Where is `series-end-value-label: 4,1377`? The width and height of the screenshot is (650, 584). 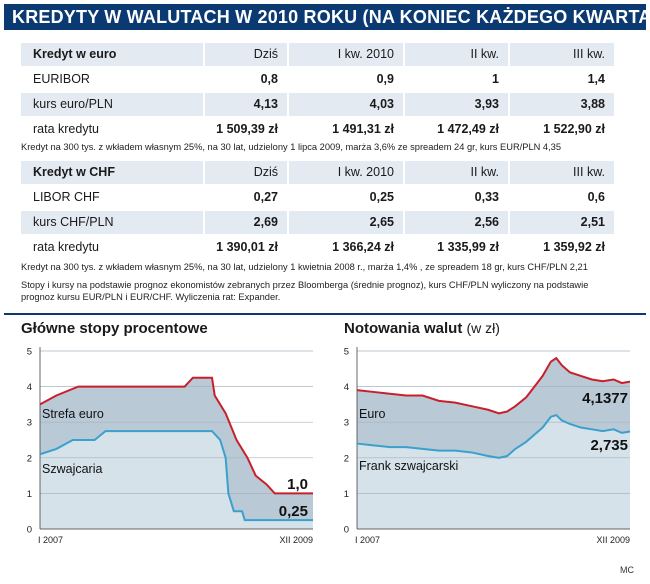 series-end-value-label: 4,1377 is located at coordinates (605, 398).